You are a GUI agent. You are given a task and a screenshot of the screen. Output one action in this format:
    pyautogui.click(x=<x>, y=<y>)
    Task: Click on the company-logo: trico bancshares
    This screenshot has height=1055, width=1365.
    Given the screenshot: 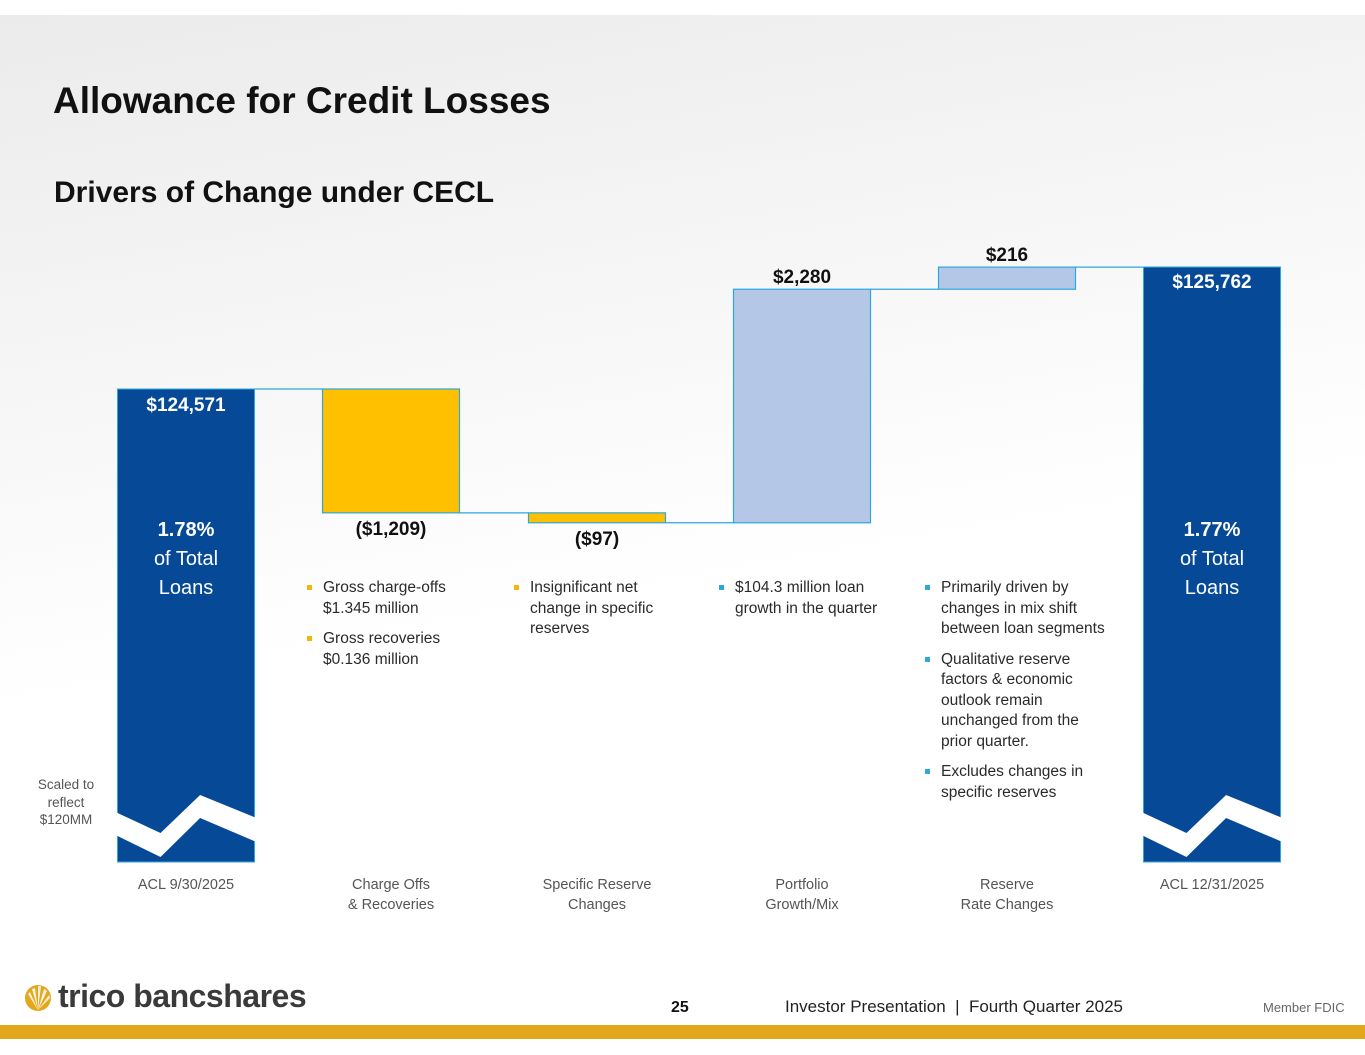 What is the action you would take?
    pyautogui.click(x=165, y=996)
    